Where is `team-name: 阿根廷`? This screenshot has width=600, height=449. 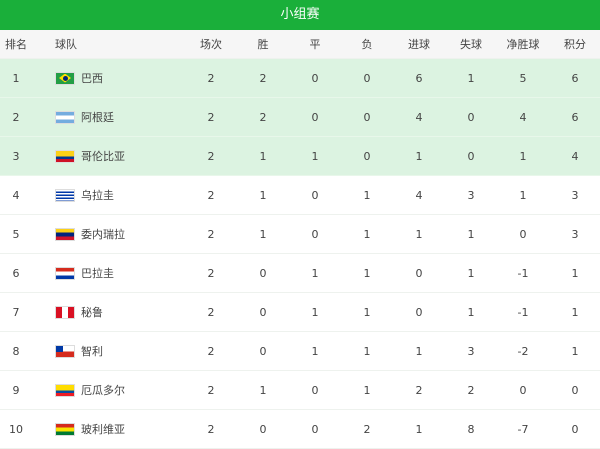
team-name: 阿根廷 is located at coordinates (97, 117).